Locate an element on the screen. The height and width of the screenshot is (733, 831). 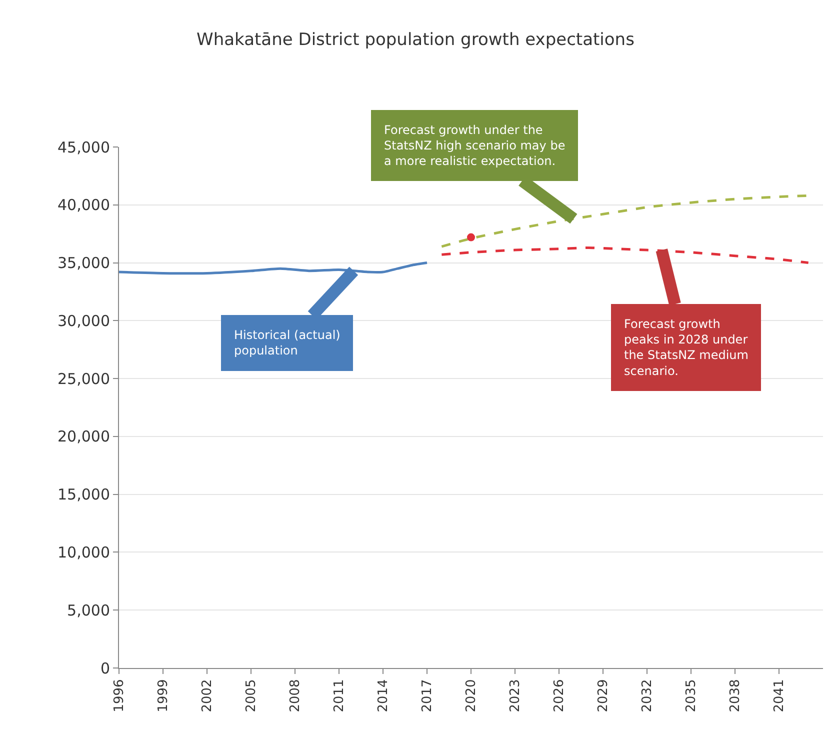
y-tick-label: 20,000 is located at coordinates (84, 437).